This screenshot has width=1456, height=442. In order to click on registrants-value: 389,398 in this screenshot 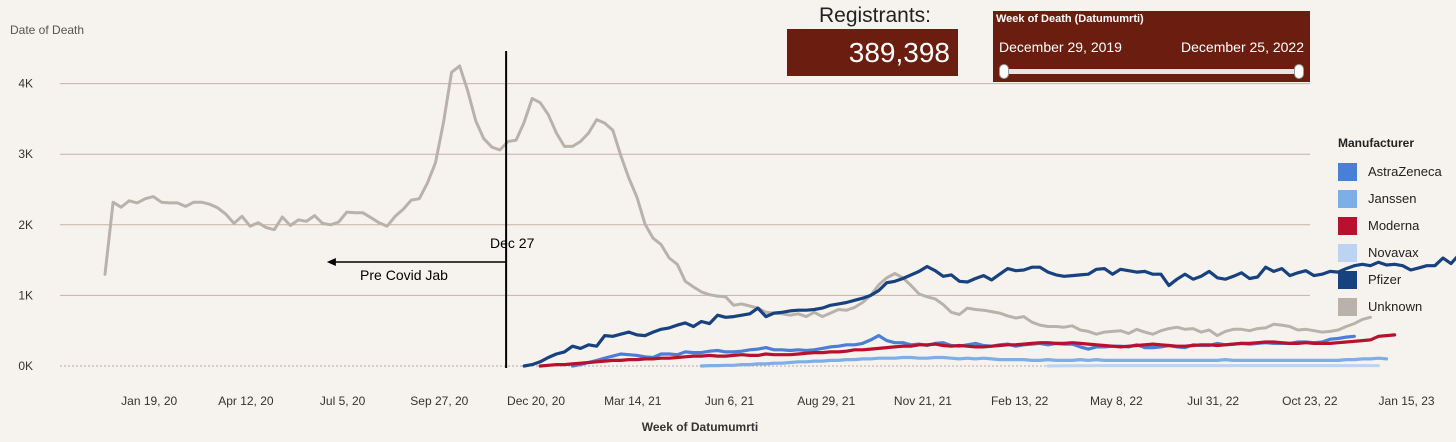, I will do `click(872, 52)`.